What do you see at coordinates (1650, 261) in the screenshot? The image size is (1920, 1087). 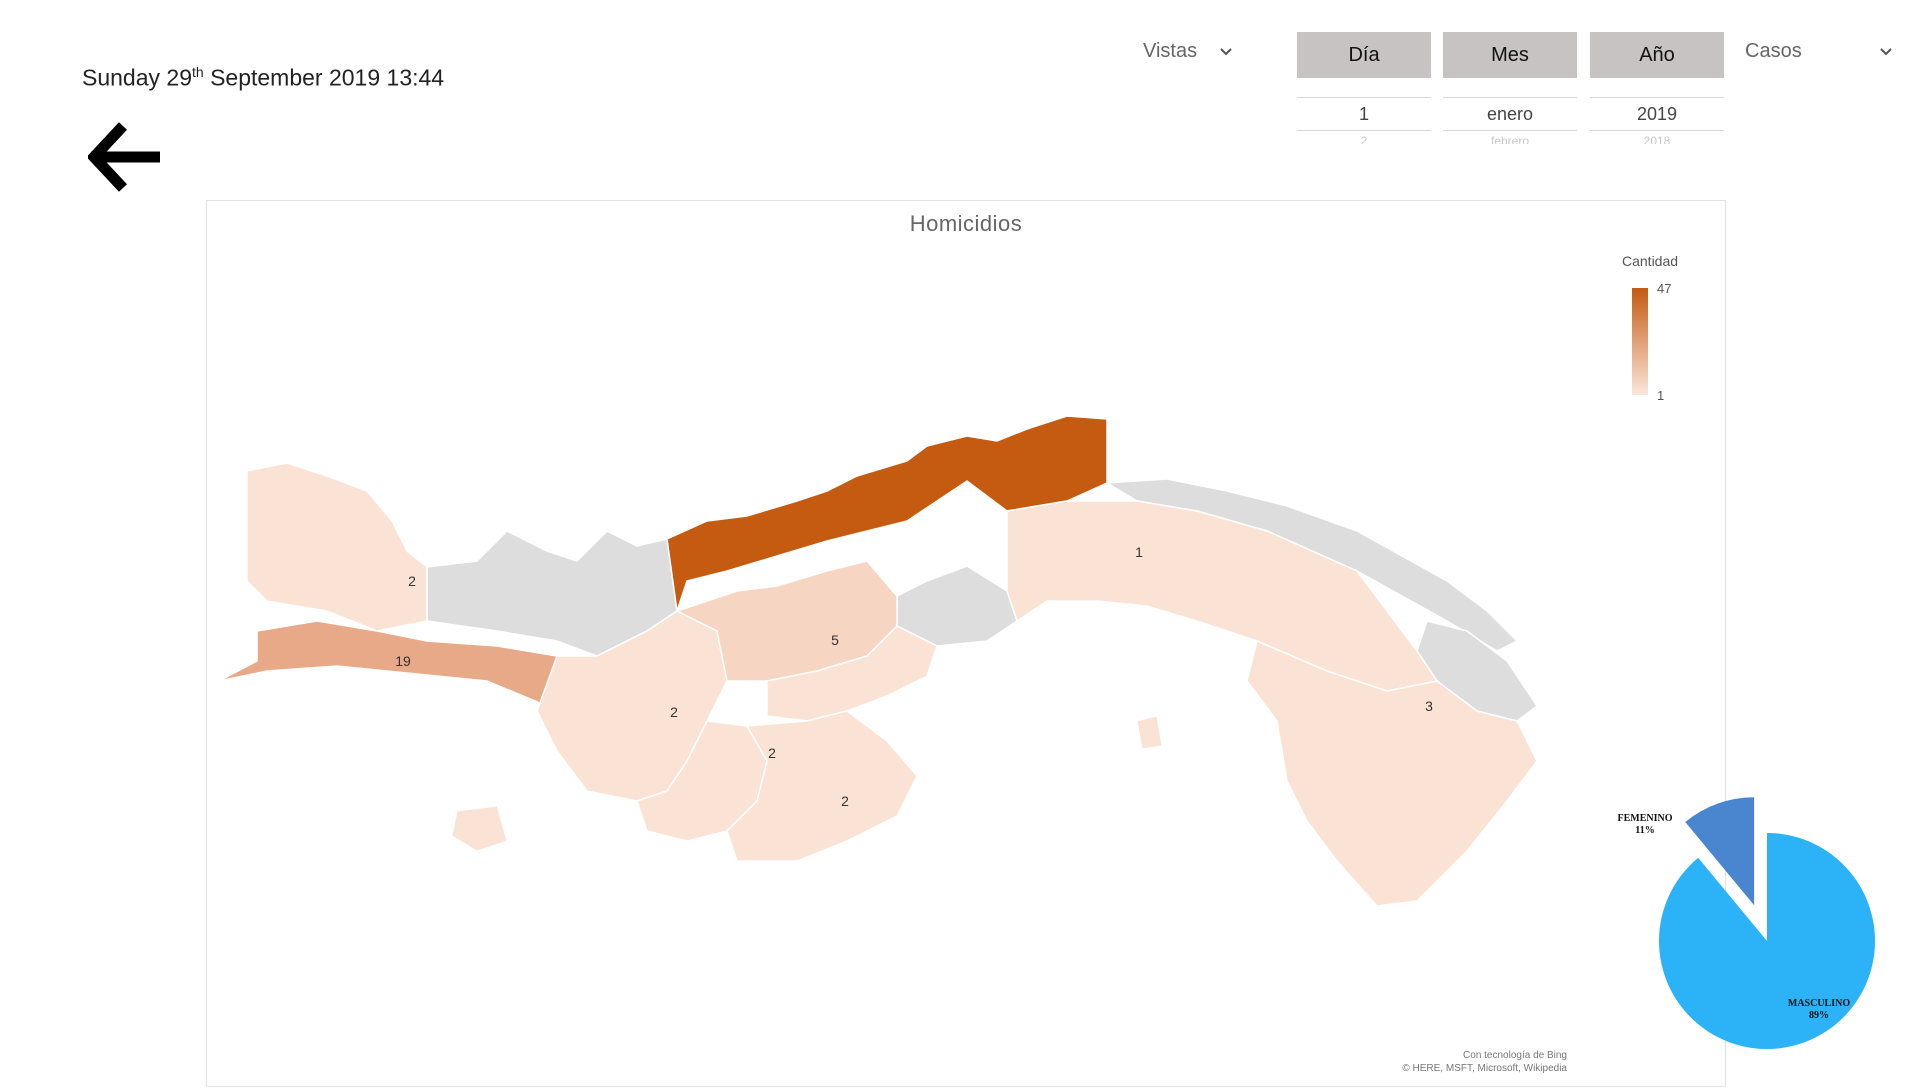 I see `legend-title: Cantidad` at bounding box center [1650, 261].